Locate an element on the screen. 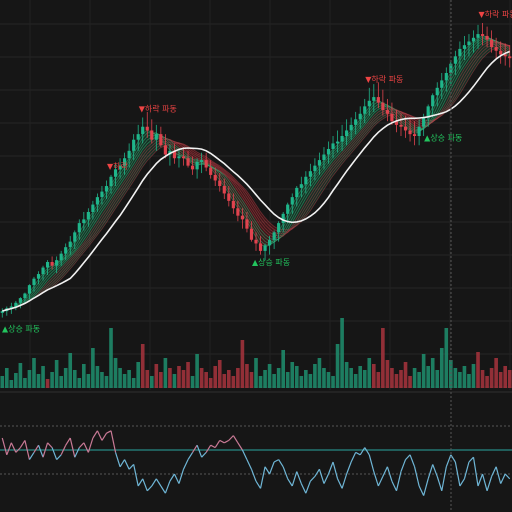  signal-up-label: ▲상승 파동 is located at coordinates (271, 262).